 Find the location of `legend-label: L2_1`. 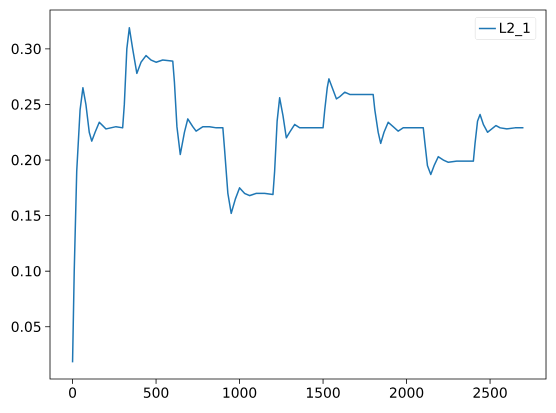

legend-label: L2_1 is located at coordinates (515, 29).